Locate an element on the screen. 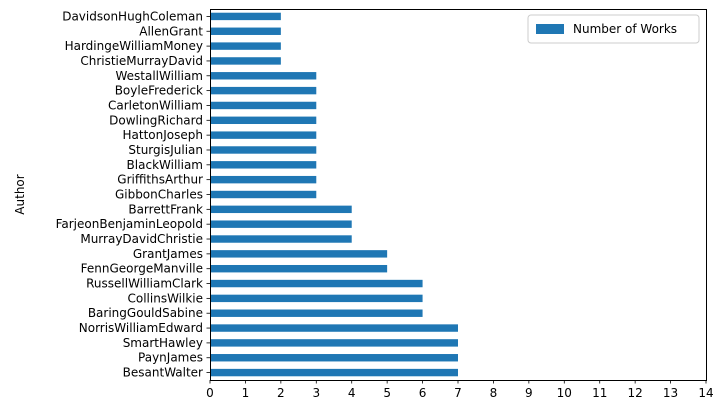  y-tick-label: BlackWilliam is located at coordinates (165, 165).